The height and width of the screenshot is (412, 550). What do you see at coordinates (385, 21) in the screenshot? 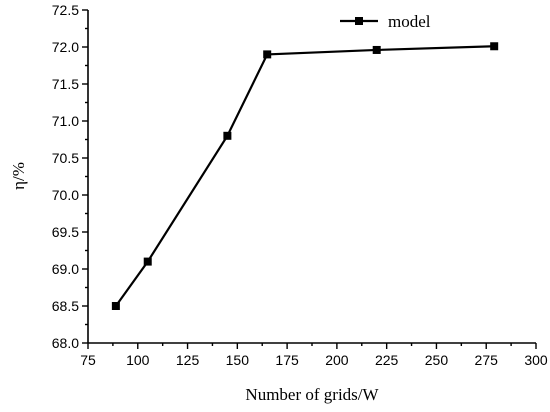
I see `legend: model` at bounding box center [385, 21].